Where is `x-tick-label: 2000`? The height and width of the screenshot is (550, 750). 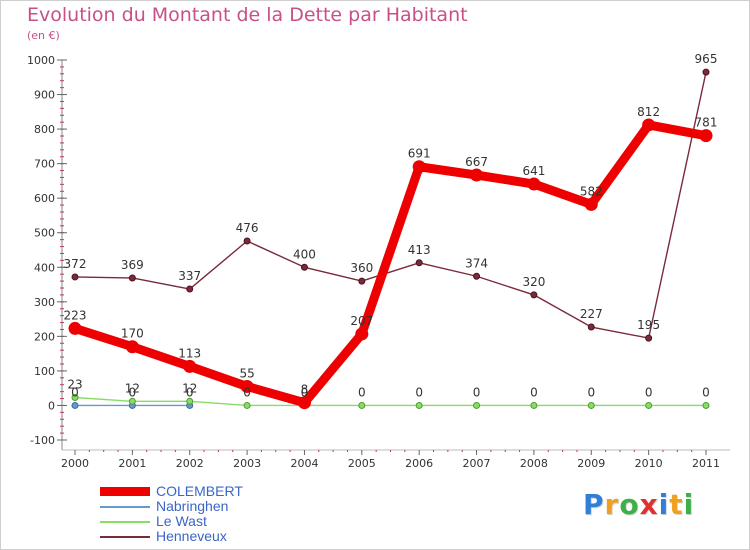 x-tick-label: 2000 is located at coordinates (75, 463).